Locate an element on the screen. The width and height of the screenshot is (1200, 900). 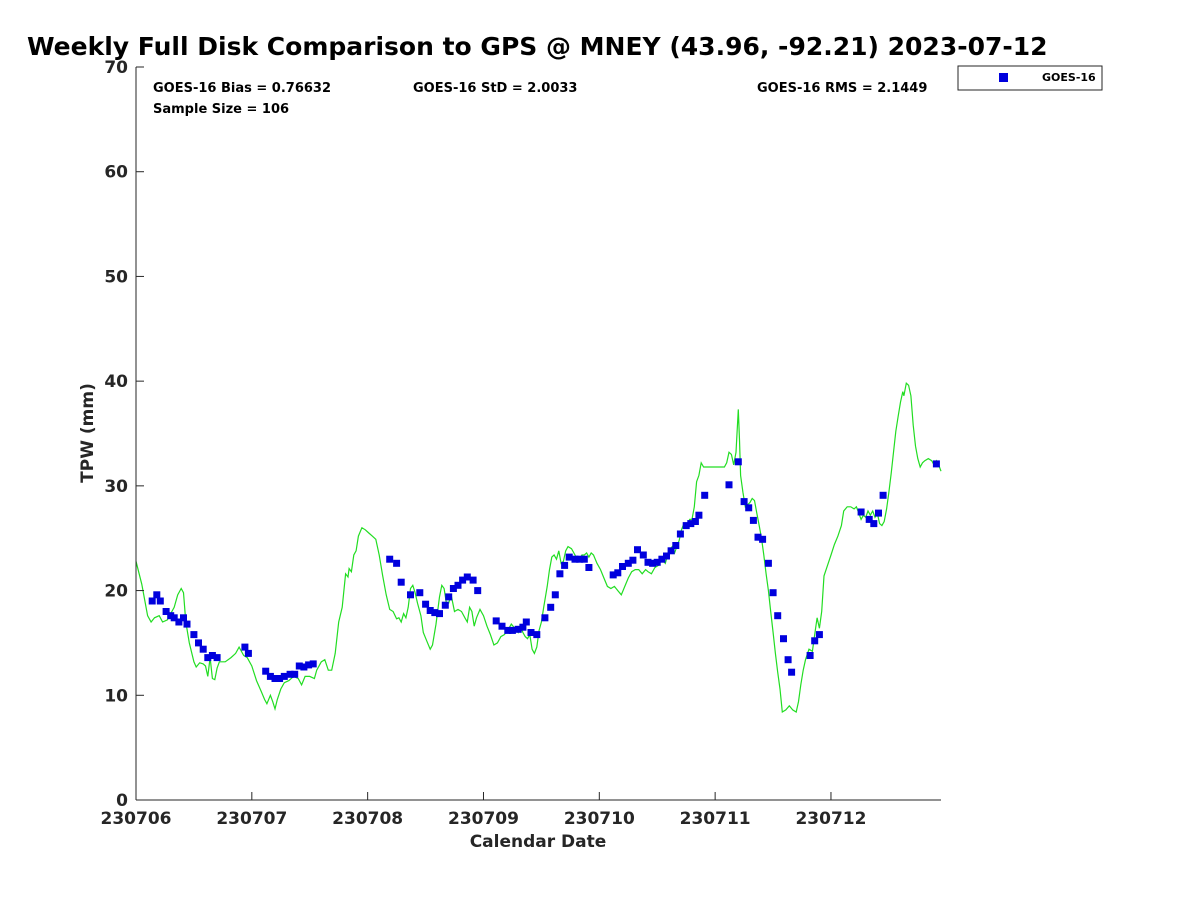
x-axis-label: Calendar Date is located at coordinates (538, 842).